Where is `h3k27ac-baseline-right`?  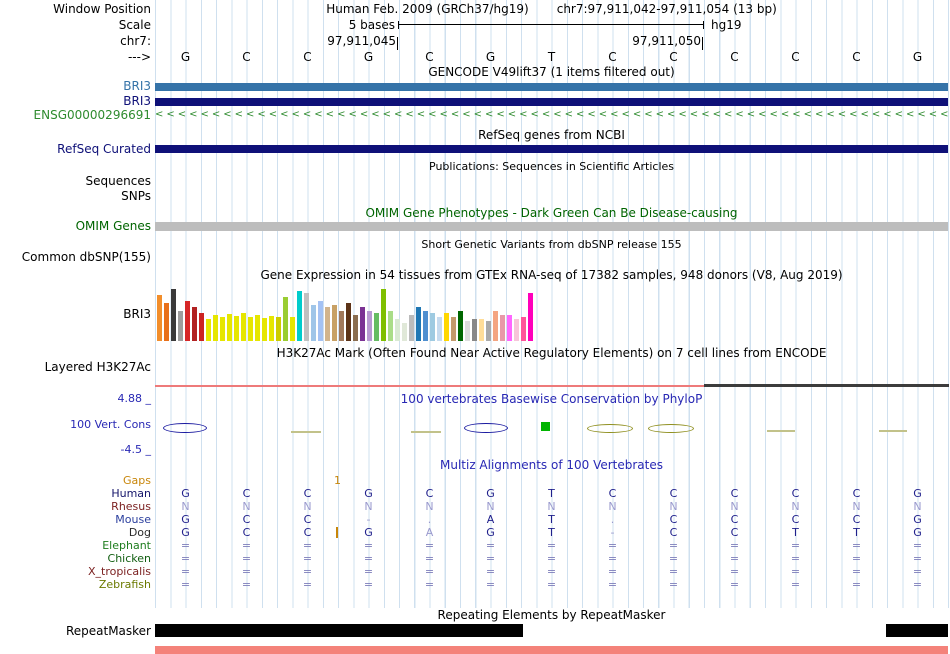 h3k27ac-baseline-right is located at coordinates (826, 385).